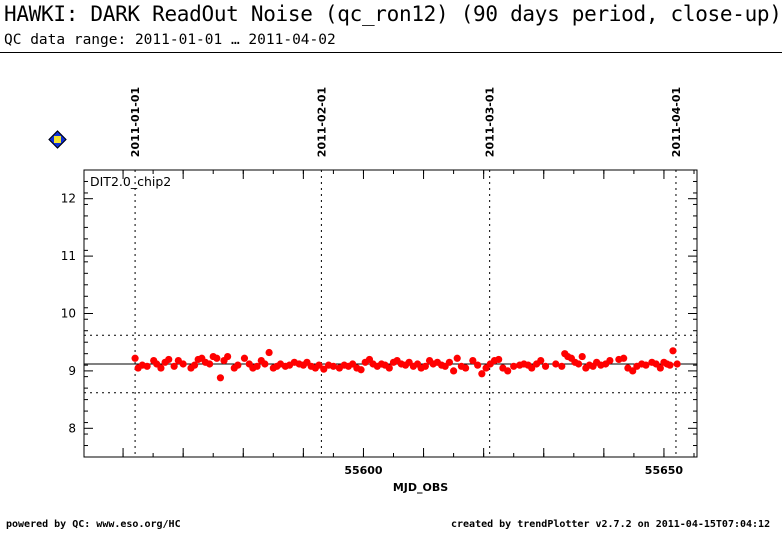 The image size is (782, 542). Describe the element at coordinates (72, 371) in the screenshot. I see `y-tick-label: 9` at that location.